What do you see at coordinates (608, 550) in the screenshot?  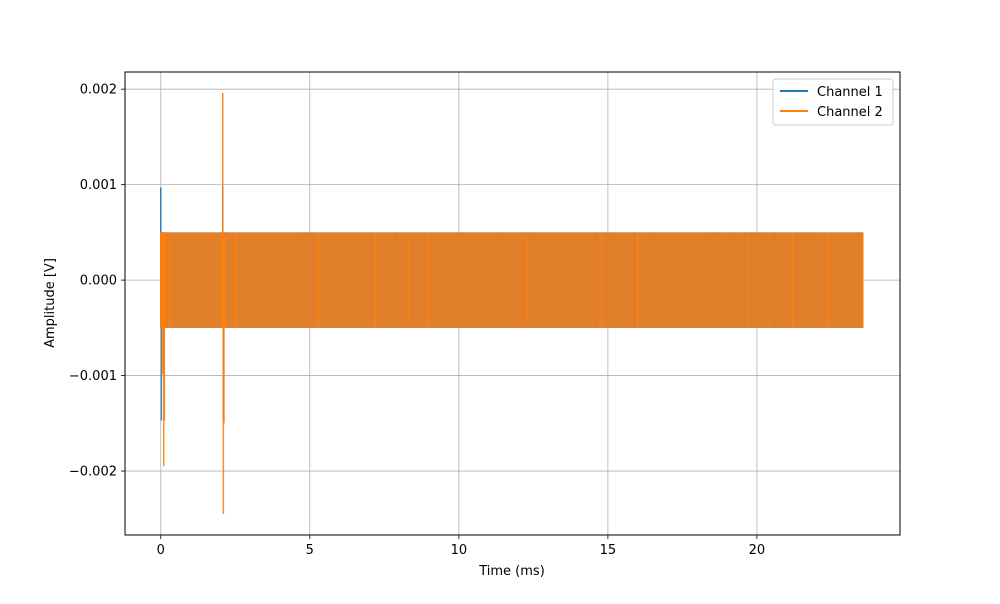 I see `x-tick-label: 15` at bounding box center [608, 550].